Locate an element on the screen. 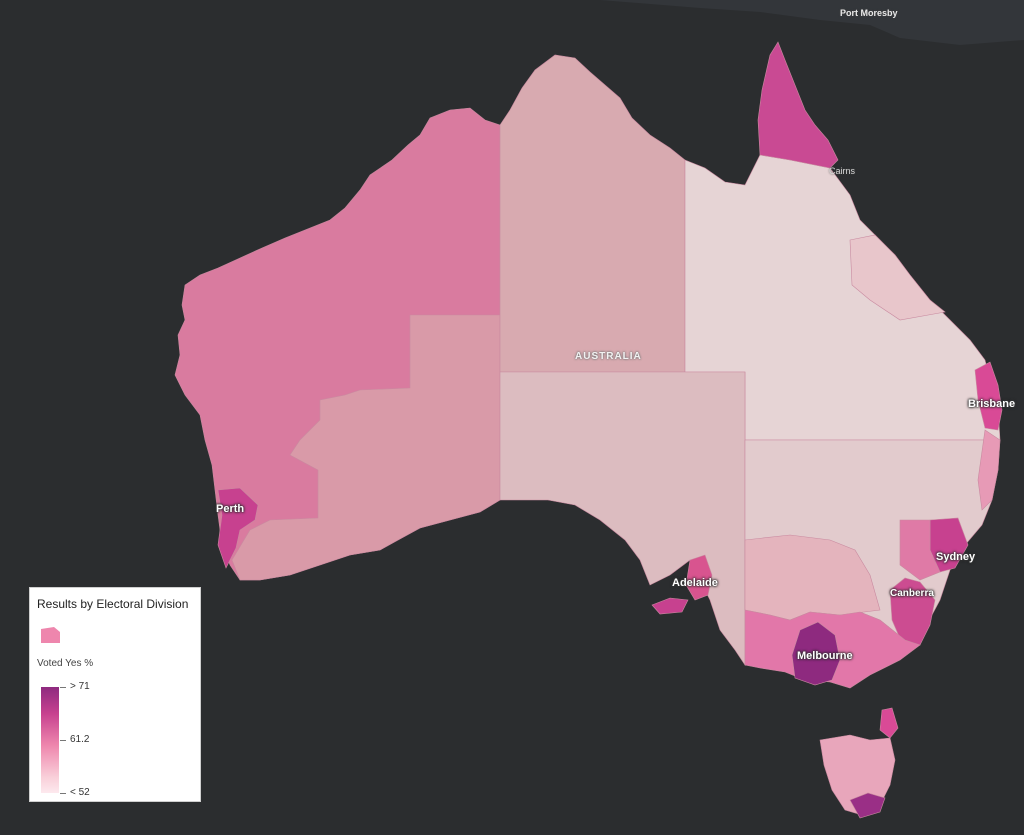 The image size is (1024, 835). label-melbourne: Melbourne is located at coordinates (825, 656).